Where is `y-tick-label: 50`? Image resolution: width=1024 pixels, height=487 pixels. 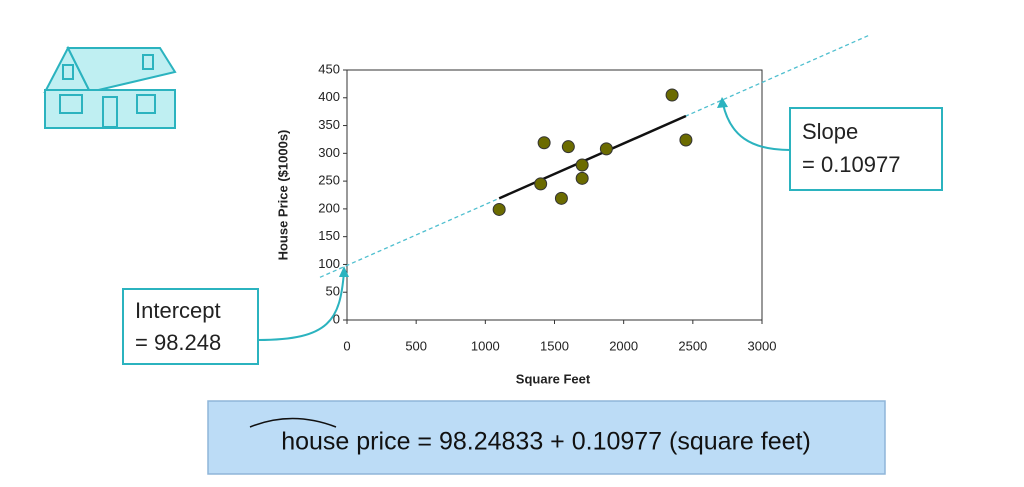
y-tick-label: 50 is located at coordinates (333, 291).